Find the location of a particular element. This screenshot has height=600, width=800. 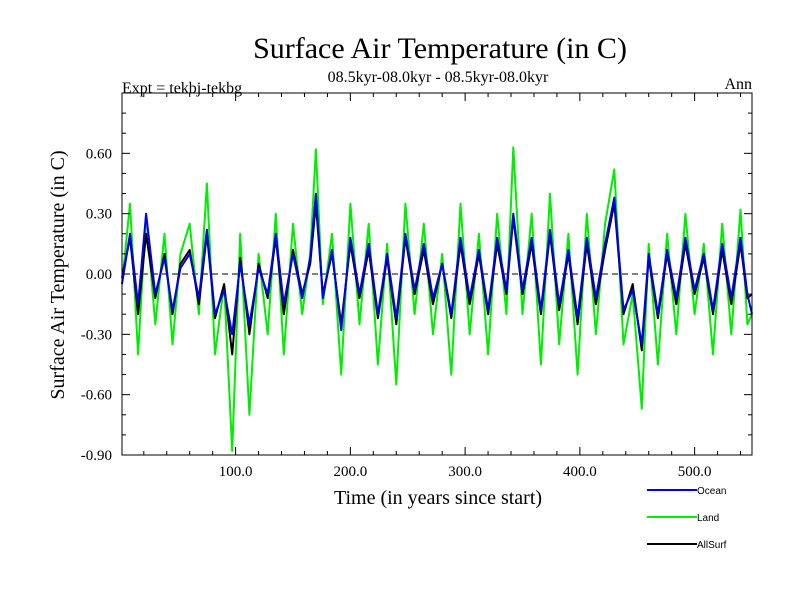

x-tick-label: 200.0 is located at coordinates (350, 472).